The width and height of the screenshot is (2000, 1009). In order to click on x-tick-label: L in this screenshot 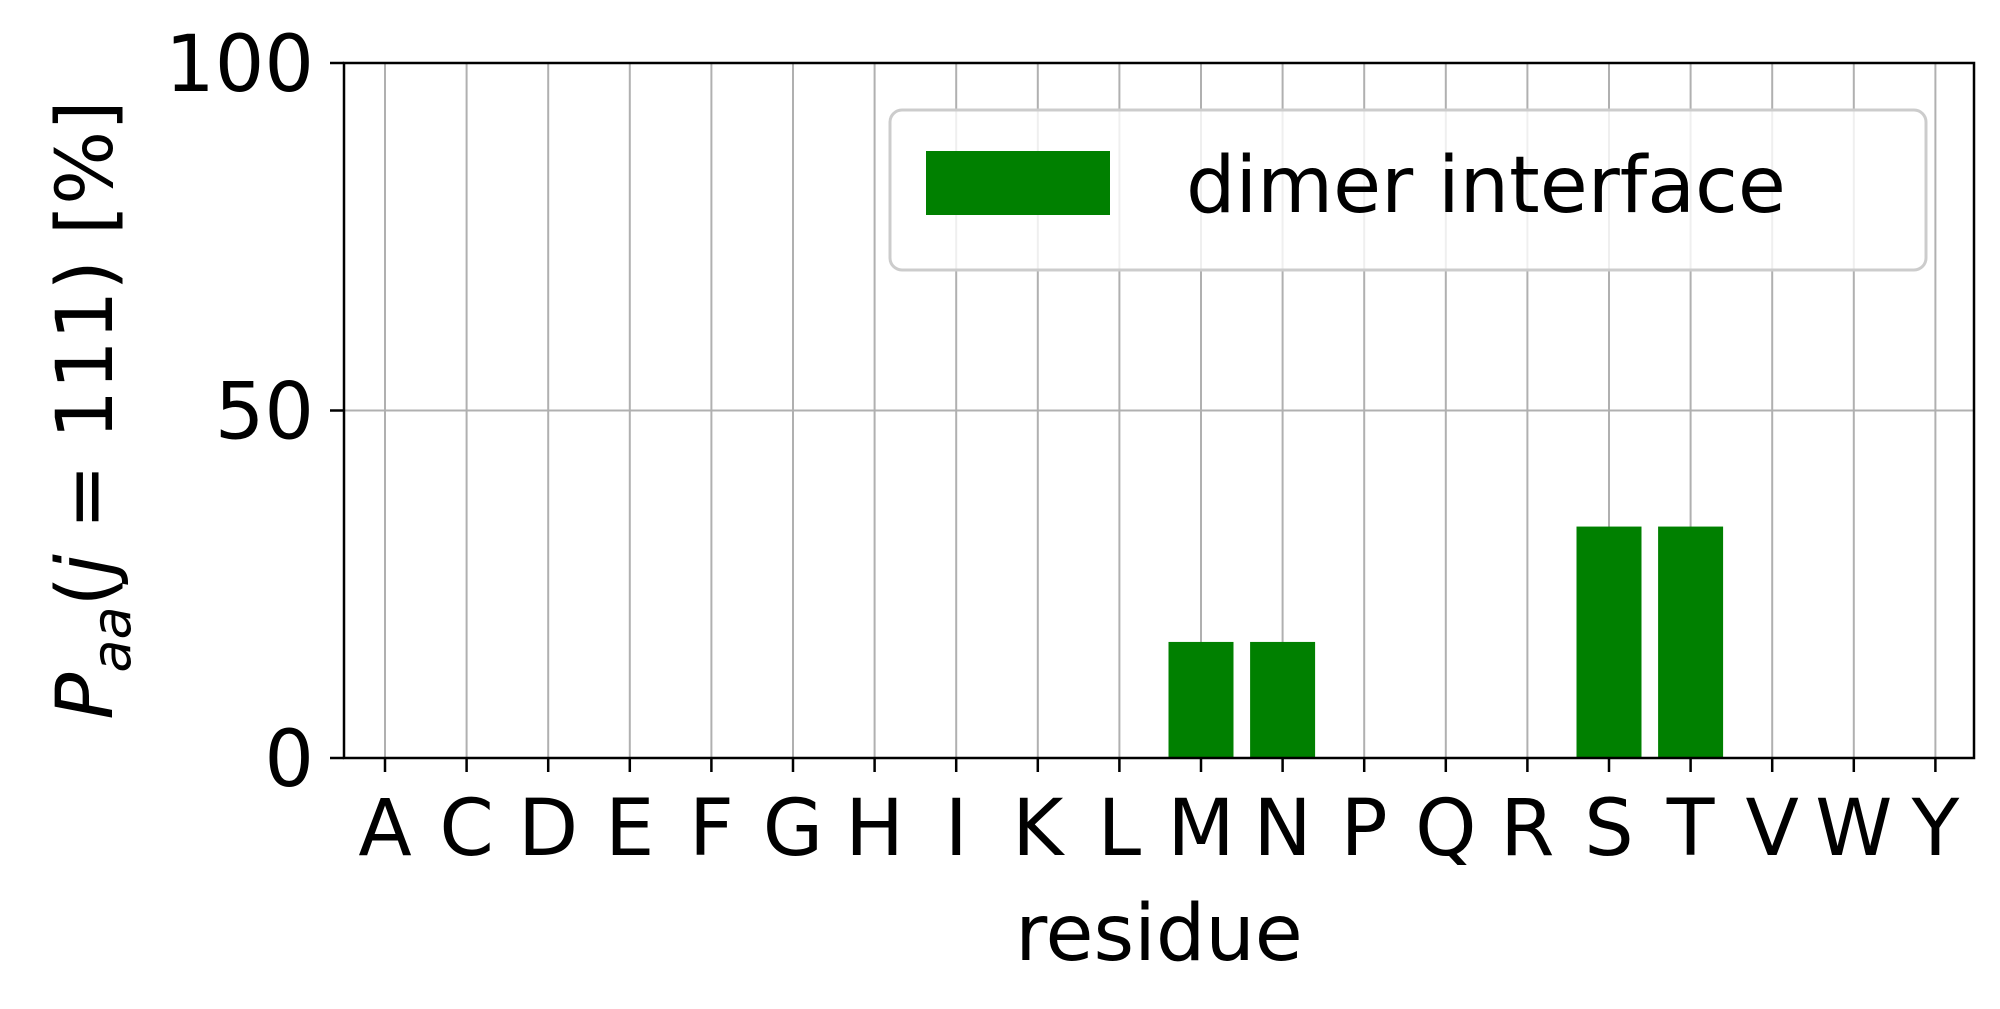, I will do `click(1120, 829)`.